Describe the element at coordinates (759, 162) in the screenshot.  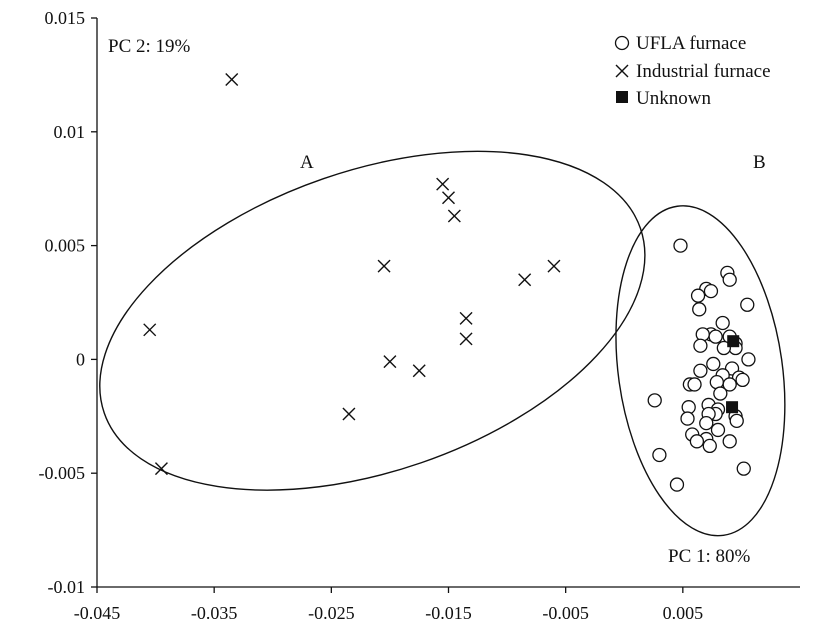
I see `group-b-label: B` at that location.